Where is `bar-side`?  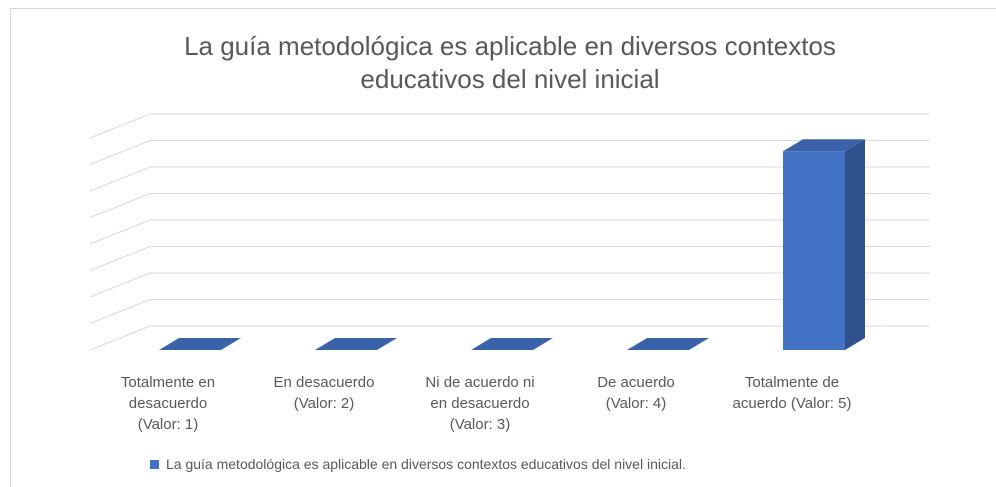
bar-side is located at coordinates (855, 244).